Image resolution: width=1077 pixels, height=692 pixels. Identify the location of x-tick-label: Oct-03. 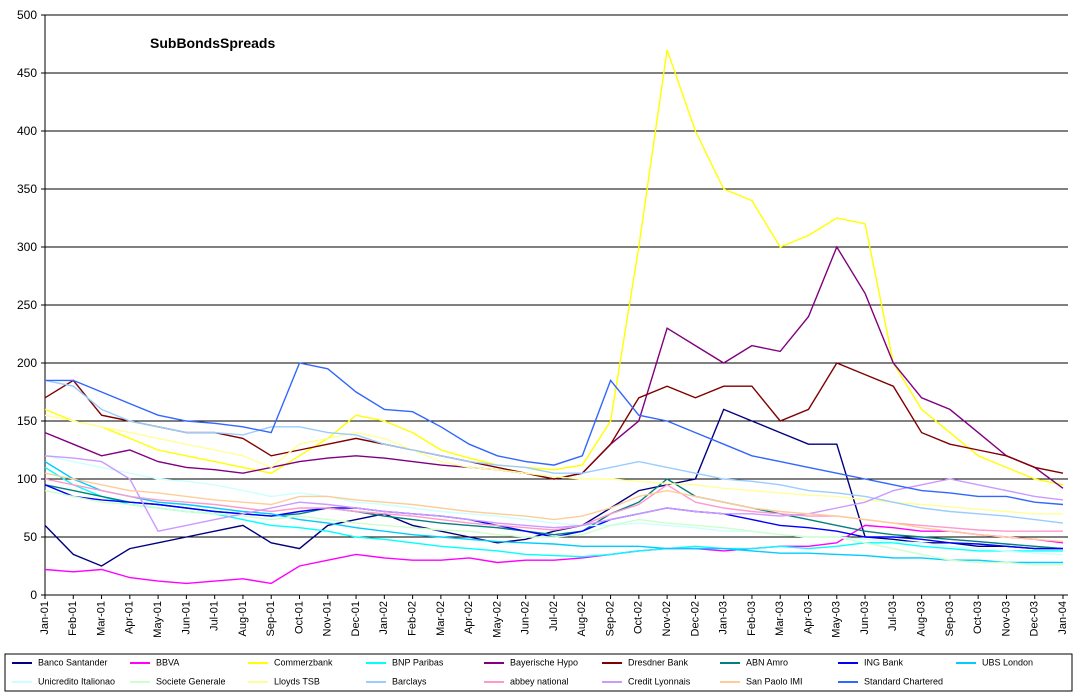
(978, 617).